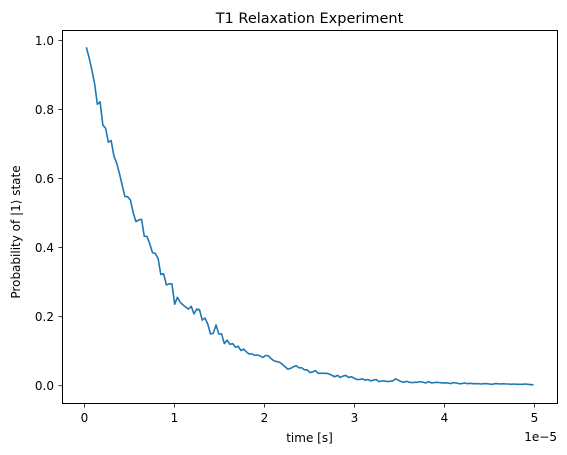 Image resolution: width=567 pixels, height=455 pixels. I want to click on x-tick-label: 3, so click(355, 418).